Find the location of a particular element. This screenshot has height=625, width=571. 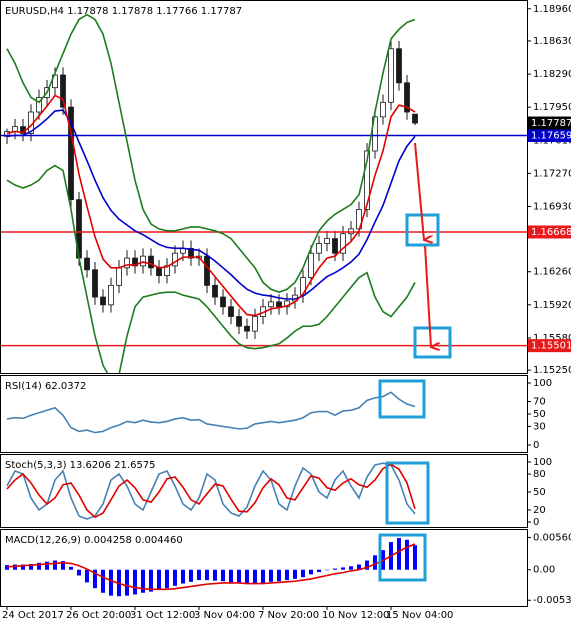

level-label: 1.17659 is located at coordinates (551, 135).